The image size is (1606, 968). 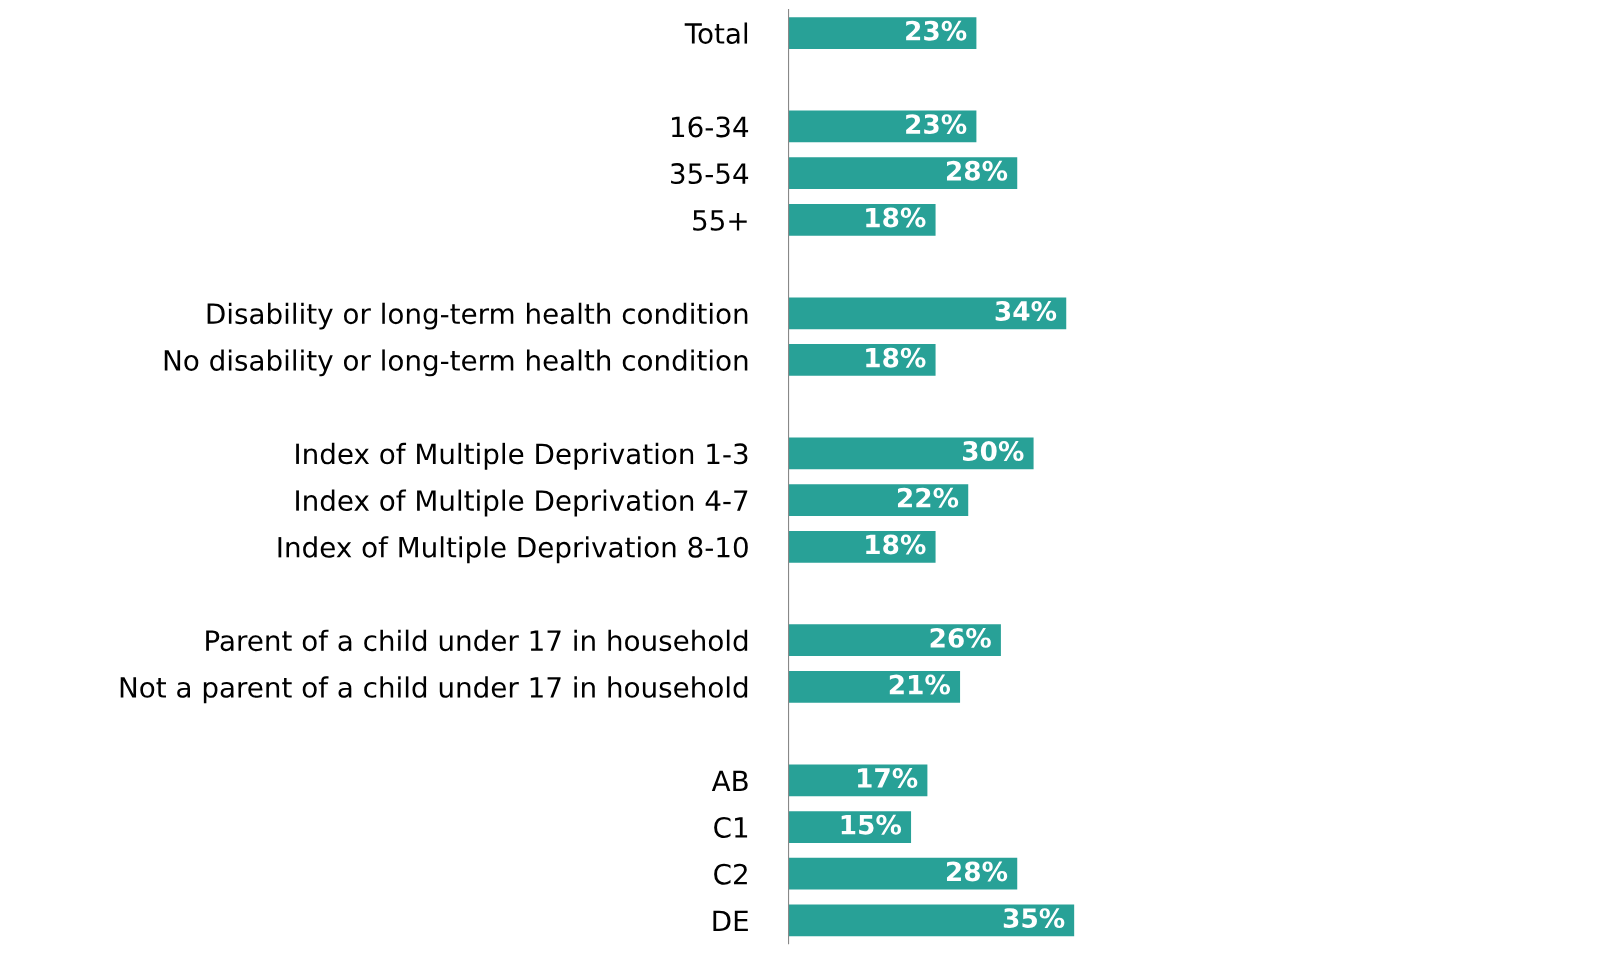 What do you see at coordinates (871, 824) in the screenshot?
I see `data-label: 15%` at bounding box center [871, 824].